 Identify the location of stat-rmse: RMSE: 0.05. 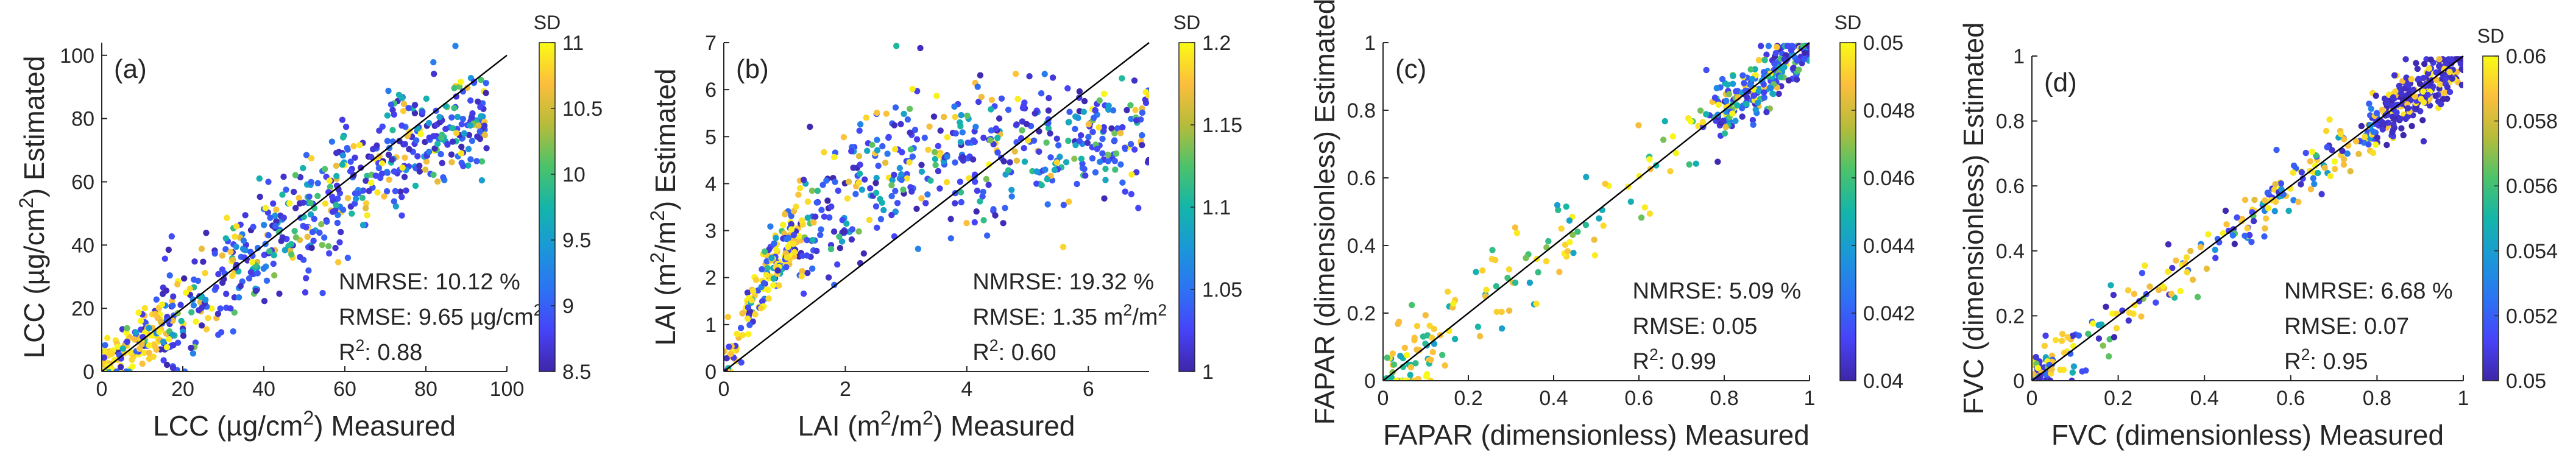
(1695, 326).